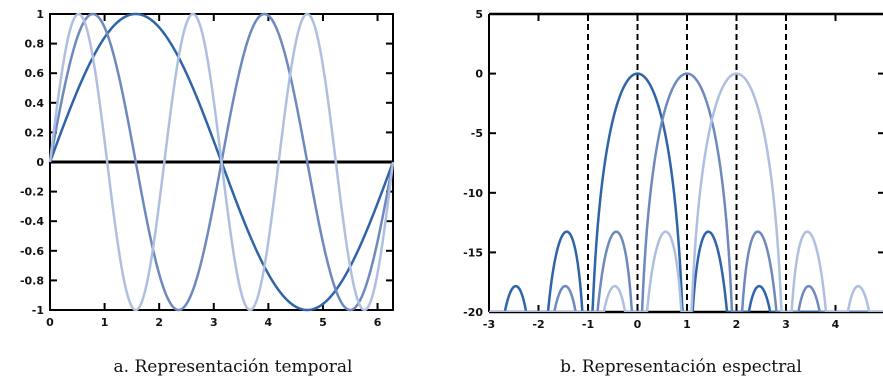 Image resolution: width=883 pixels, height=379 pixels. I want to click on caption-spectral: b. Representación espectral, so click(681, 367).